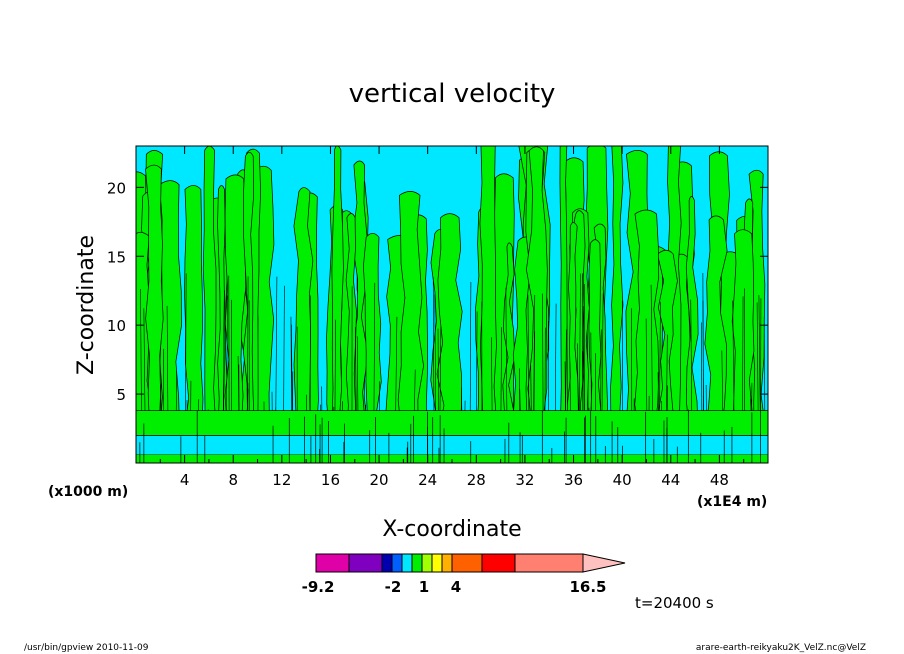 The image size is (904, 654). What do you see at coordinates (424, 587) in the screenshot?
I see `colorbar-label: 1` at bounding box center [424, 587].